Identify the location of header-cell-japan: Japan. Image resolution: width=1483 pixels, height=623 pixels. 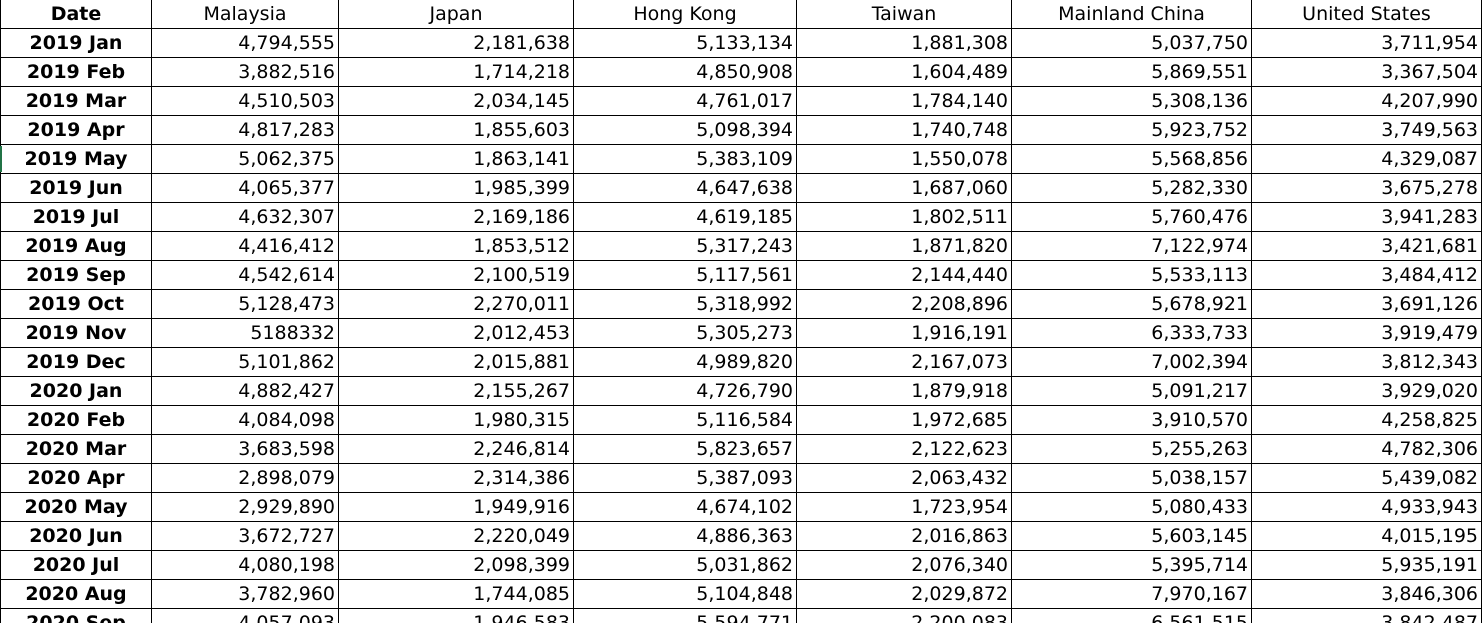
(456, 14).